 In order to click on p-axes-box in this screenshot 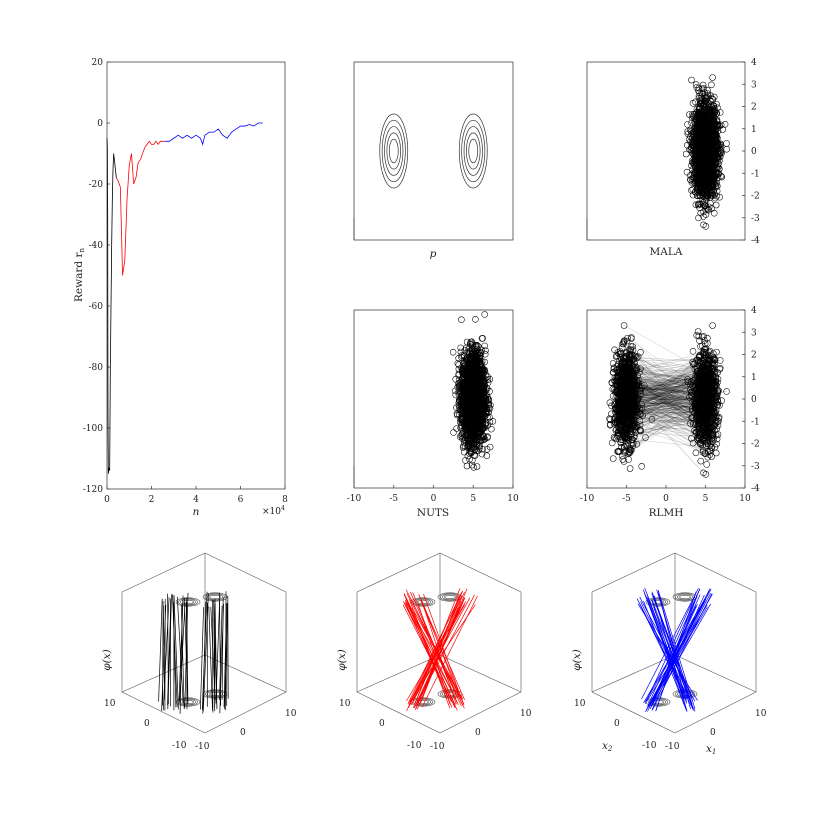, I will do `click(433, 151)`.